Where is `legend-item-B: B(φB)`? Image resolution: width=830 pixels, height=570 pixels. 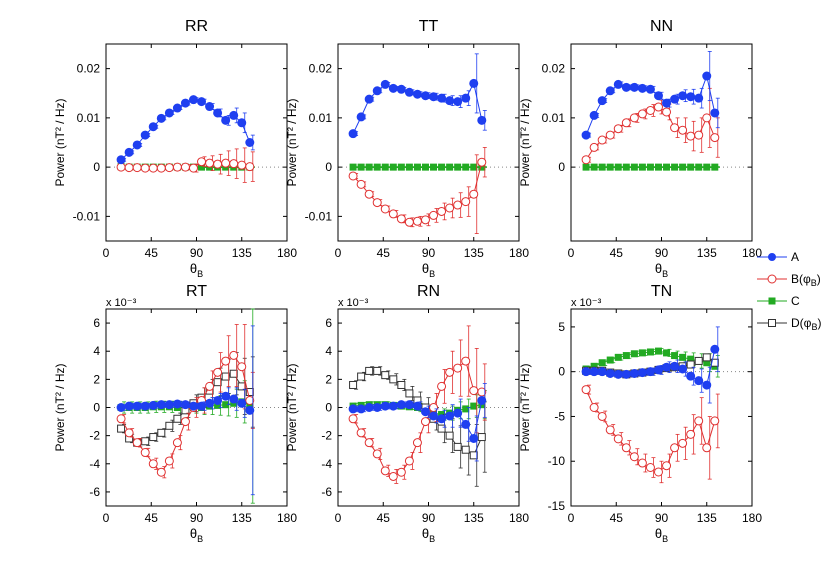
legend-item-B: B(φB) is located at coordinates (789, 280).